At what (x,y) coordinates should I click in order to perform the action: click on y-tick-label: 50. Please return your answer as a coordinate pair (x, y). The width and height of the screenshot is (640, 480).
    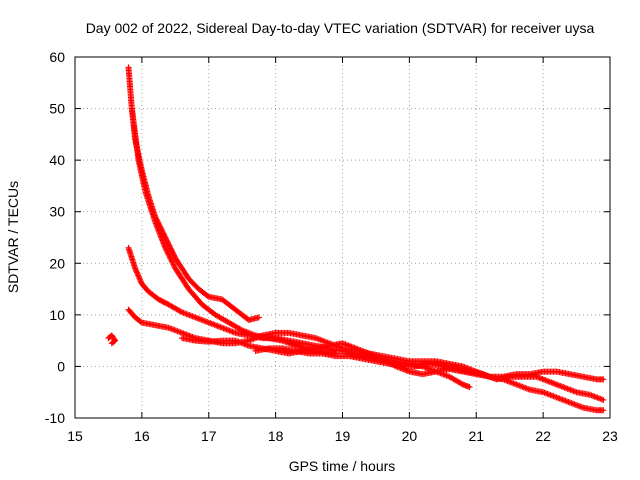
    Looking at the image, I should click on (57, 109).